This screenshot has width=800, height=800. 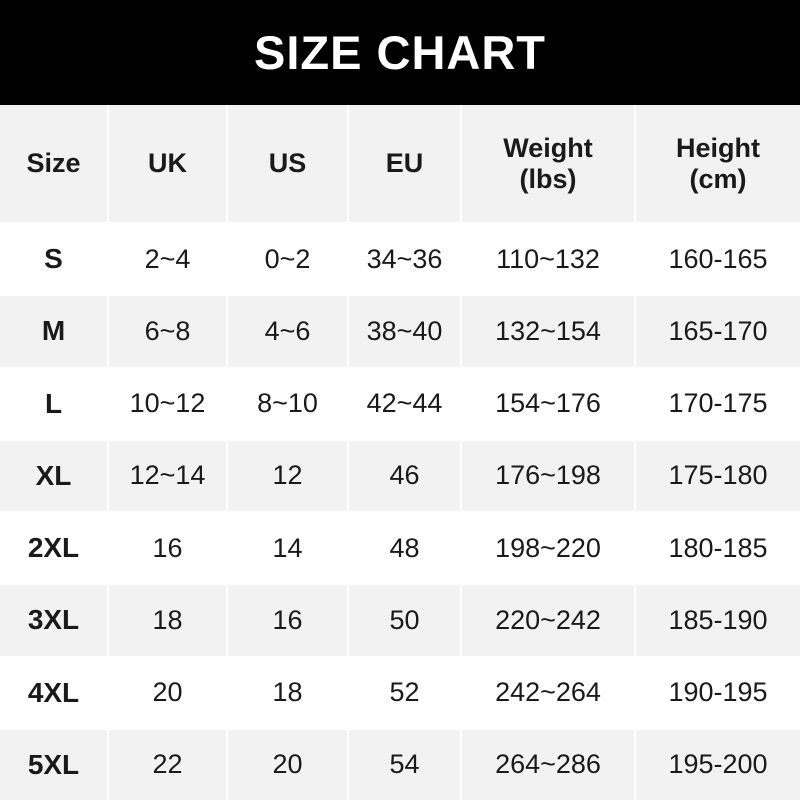 What do you see at coordinates (718, 332) in the screenshot?
I see `cell-height: 165-170` at bounding box center [718, 332].